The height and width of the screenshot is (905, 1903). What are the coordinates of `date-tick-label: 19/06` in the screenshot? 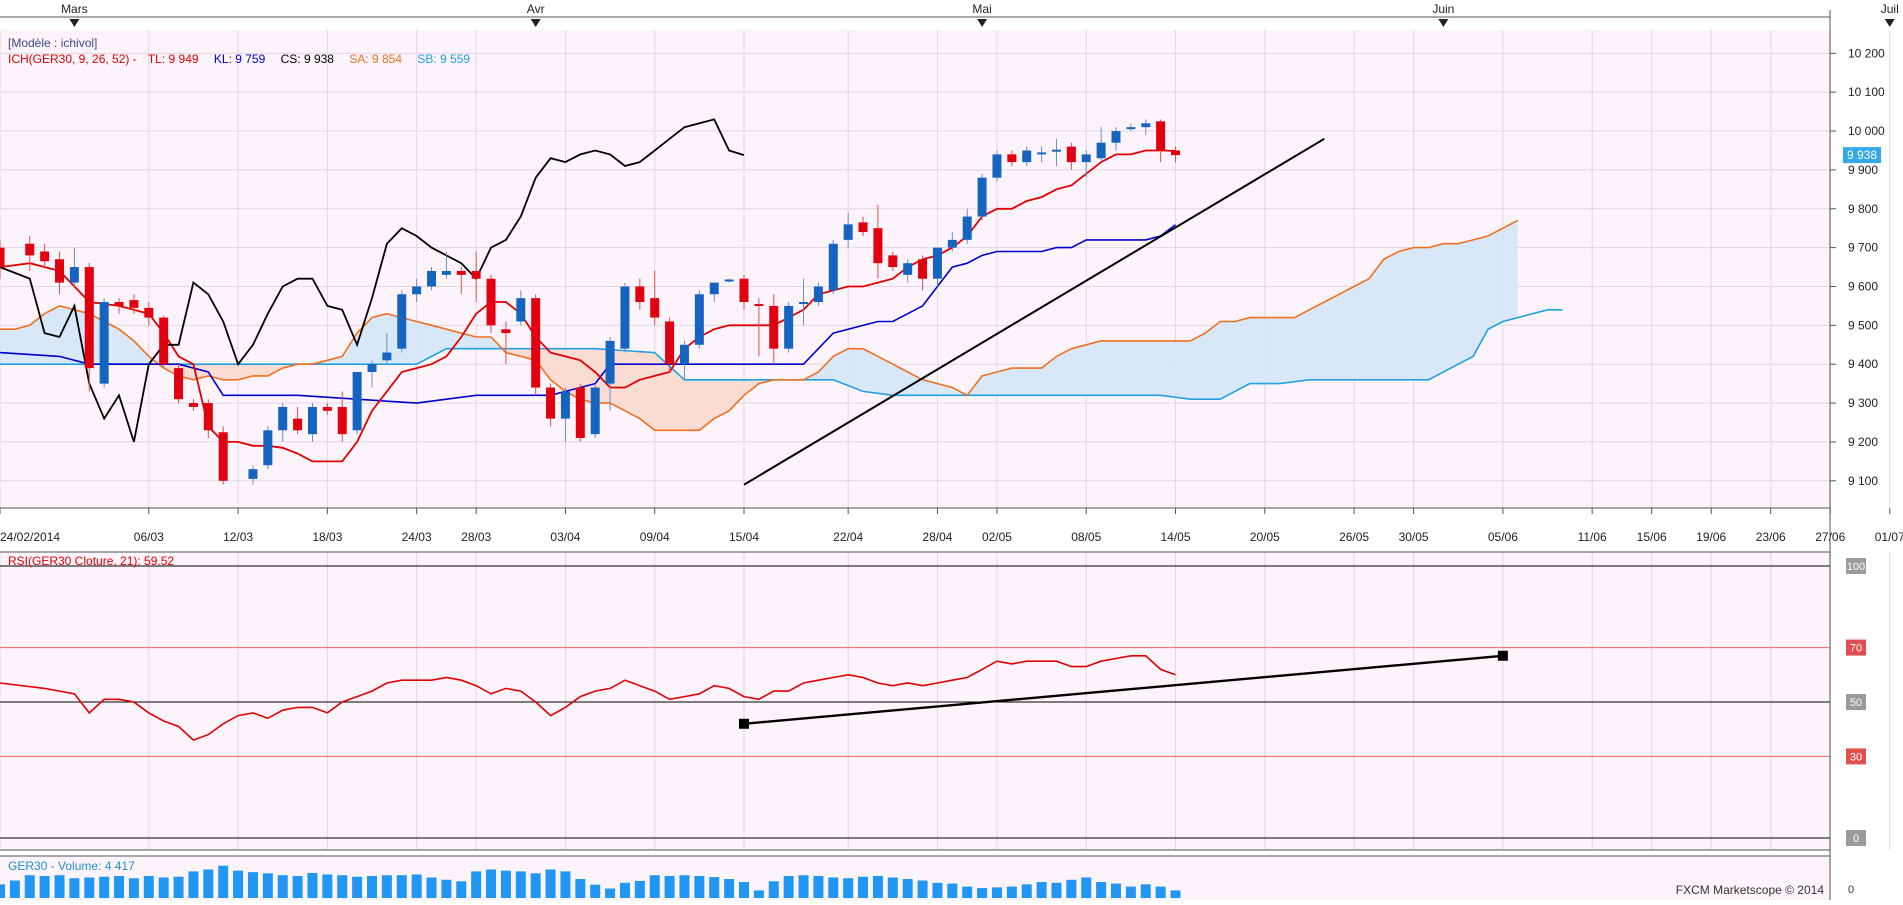 It's located at (1711, 537).